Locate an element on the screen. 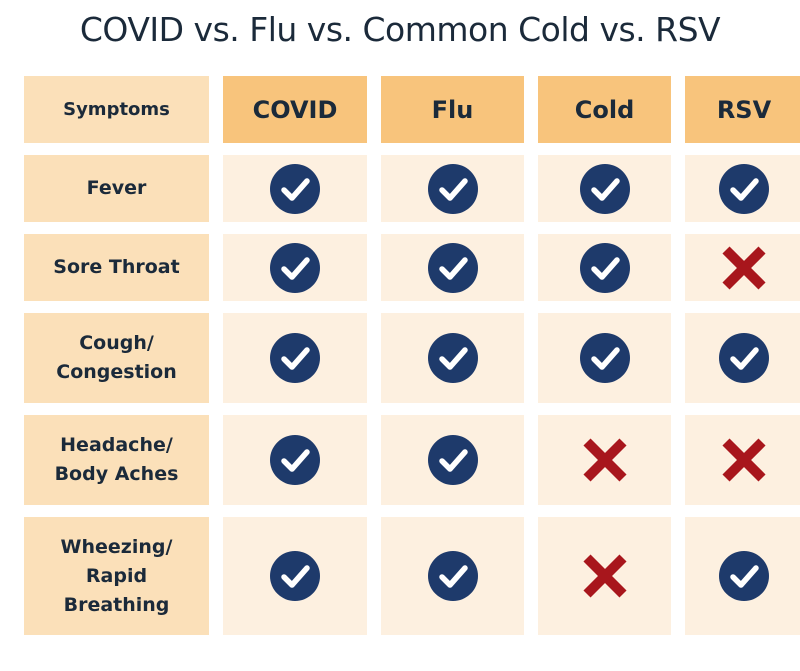 This screenshot has height=671, width=800. page-title: COVID vs. Flu vs. Common Cold vs. RSV is located at coordinates (400, 29).